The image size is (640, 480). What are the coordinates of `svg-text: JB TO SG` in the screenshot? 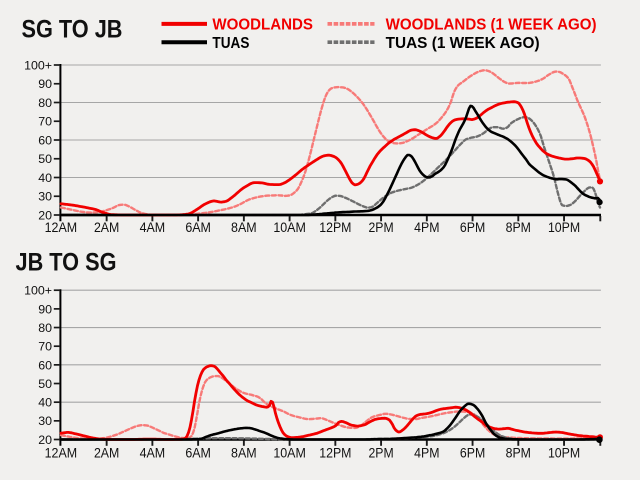 It's located at (66, 263).